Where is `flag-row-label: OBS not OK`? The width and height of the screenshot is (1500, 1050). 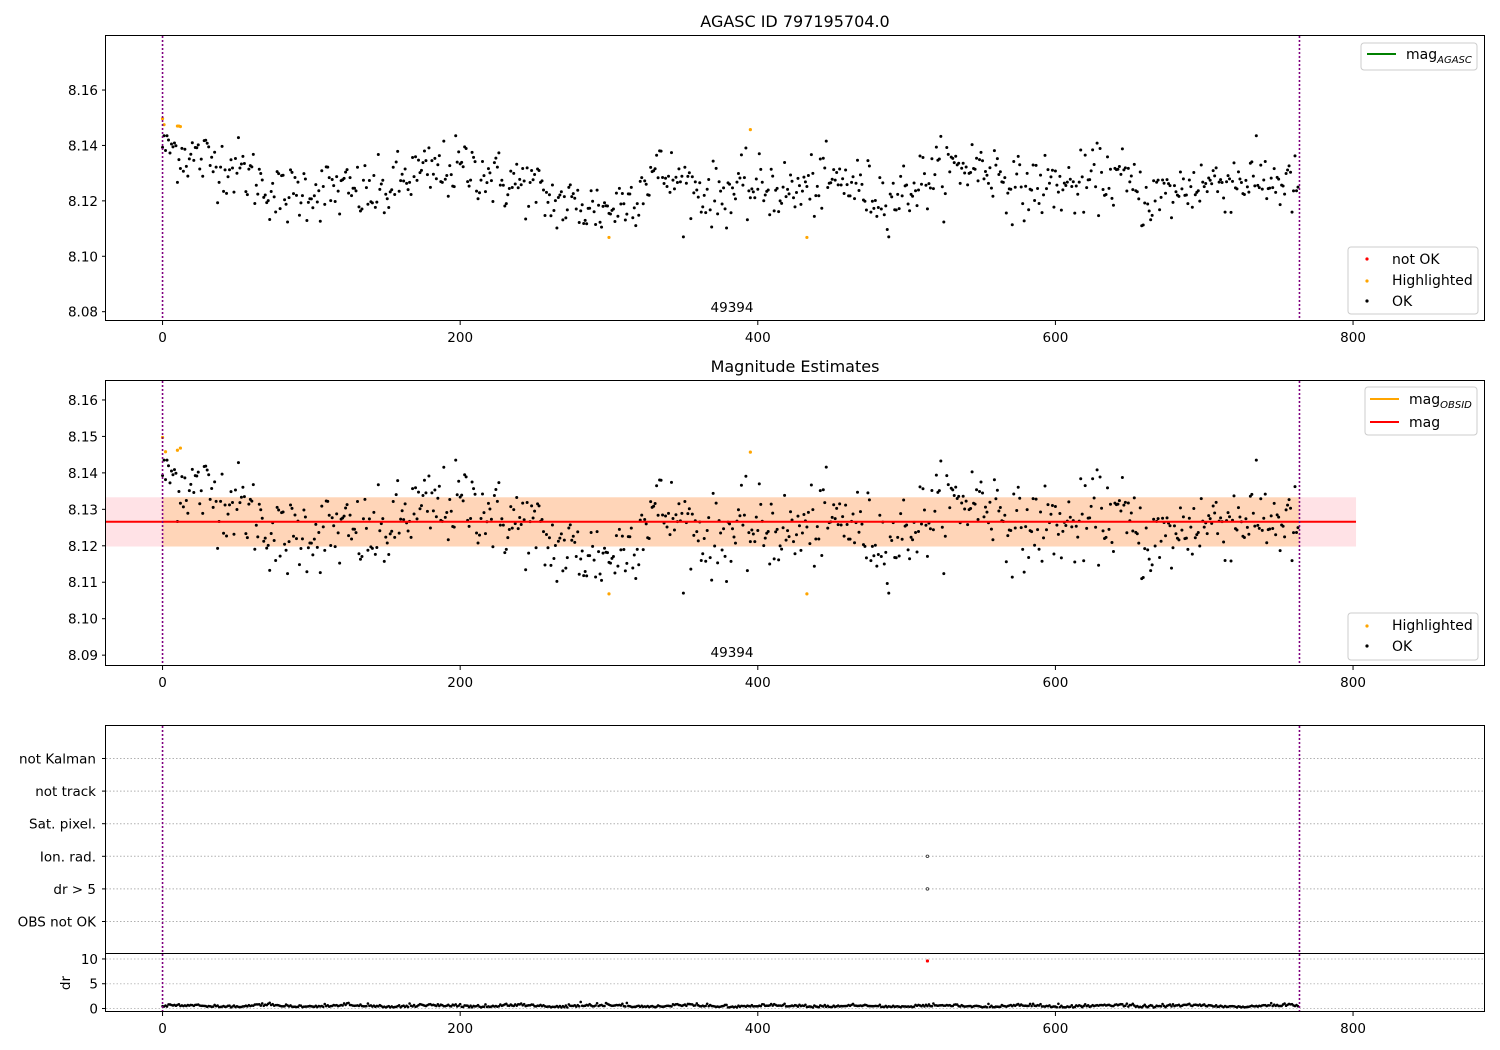
flag-row-label: OBS not OK is located at coordinates (58, 923).